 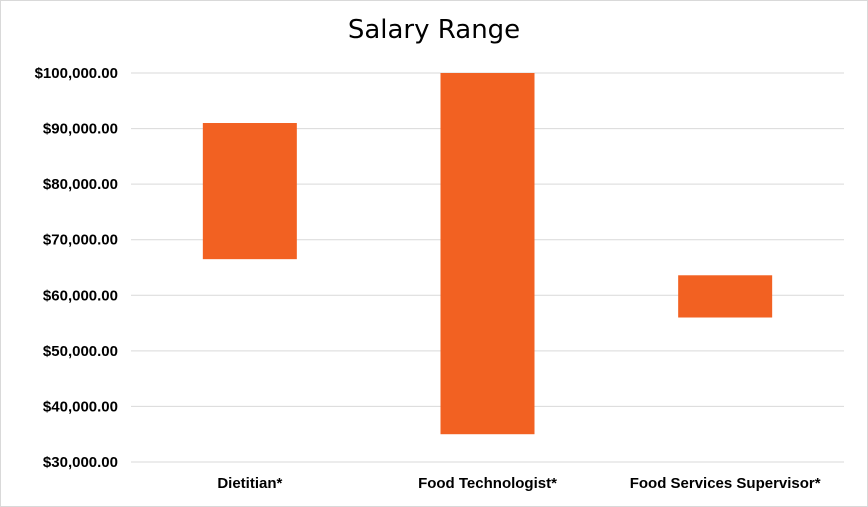 What do you see at coordinates (725, 483) in the screenshot?
I see `category-label: Food Services Supervisor*` at bounding box center [725, 483].